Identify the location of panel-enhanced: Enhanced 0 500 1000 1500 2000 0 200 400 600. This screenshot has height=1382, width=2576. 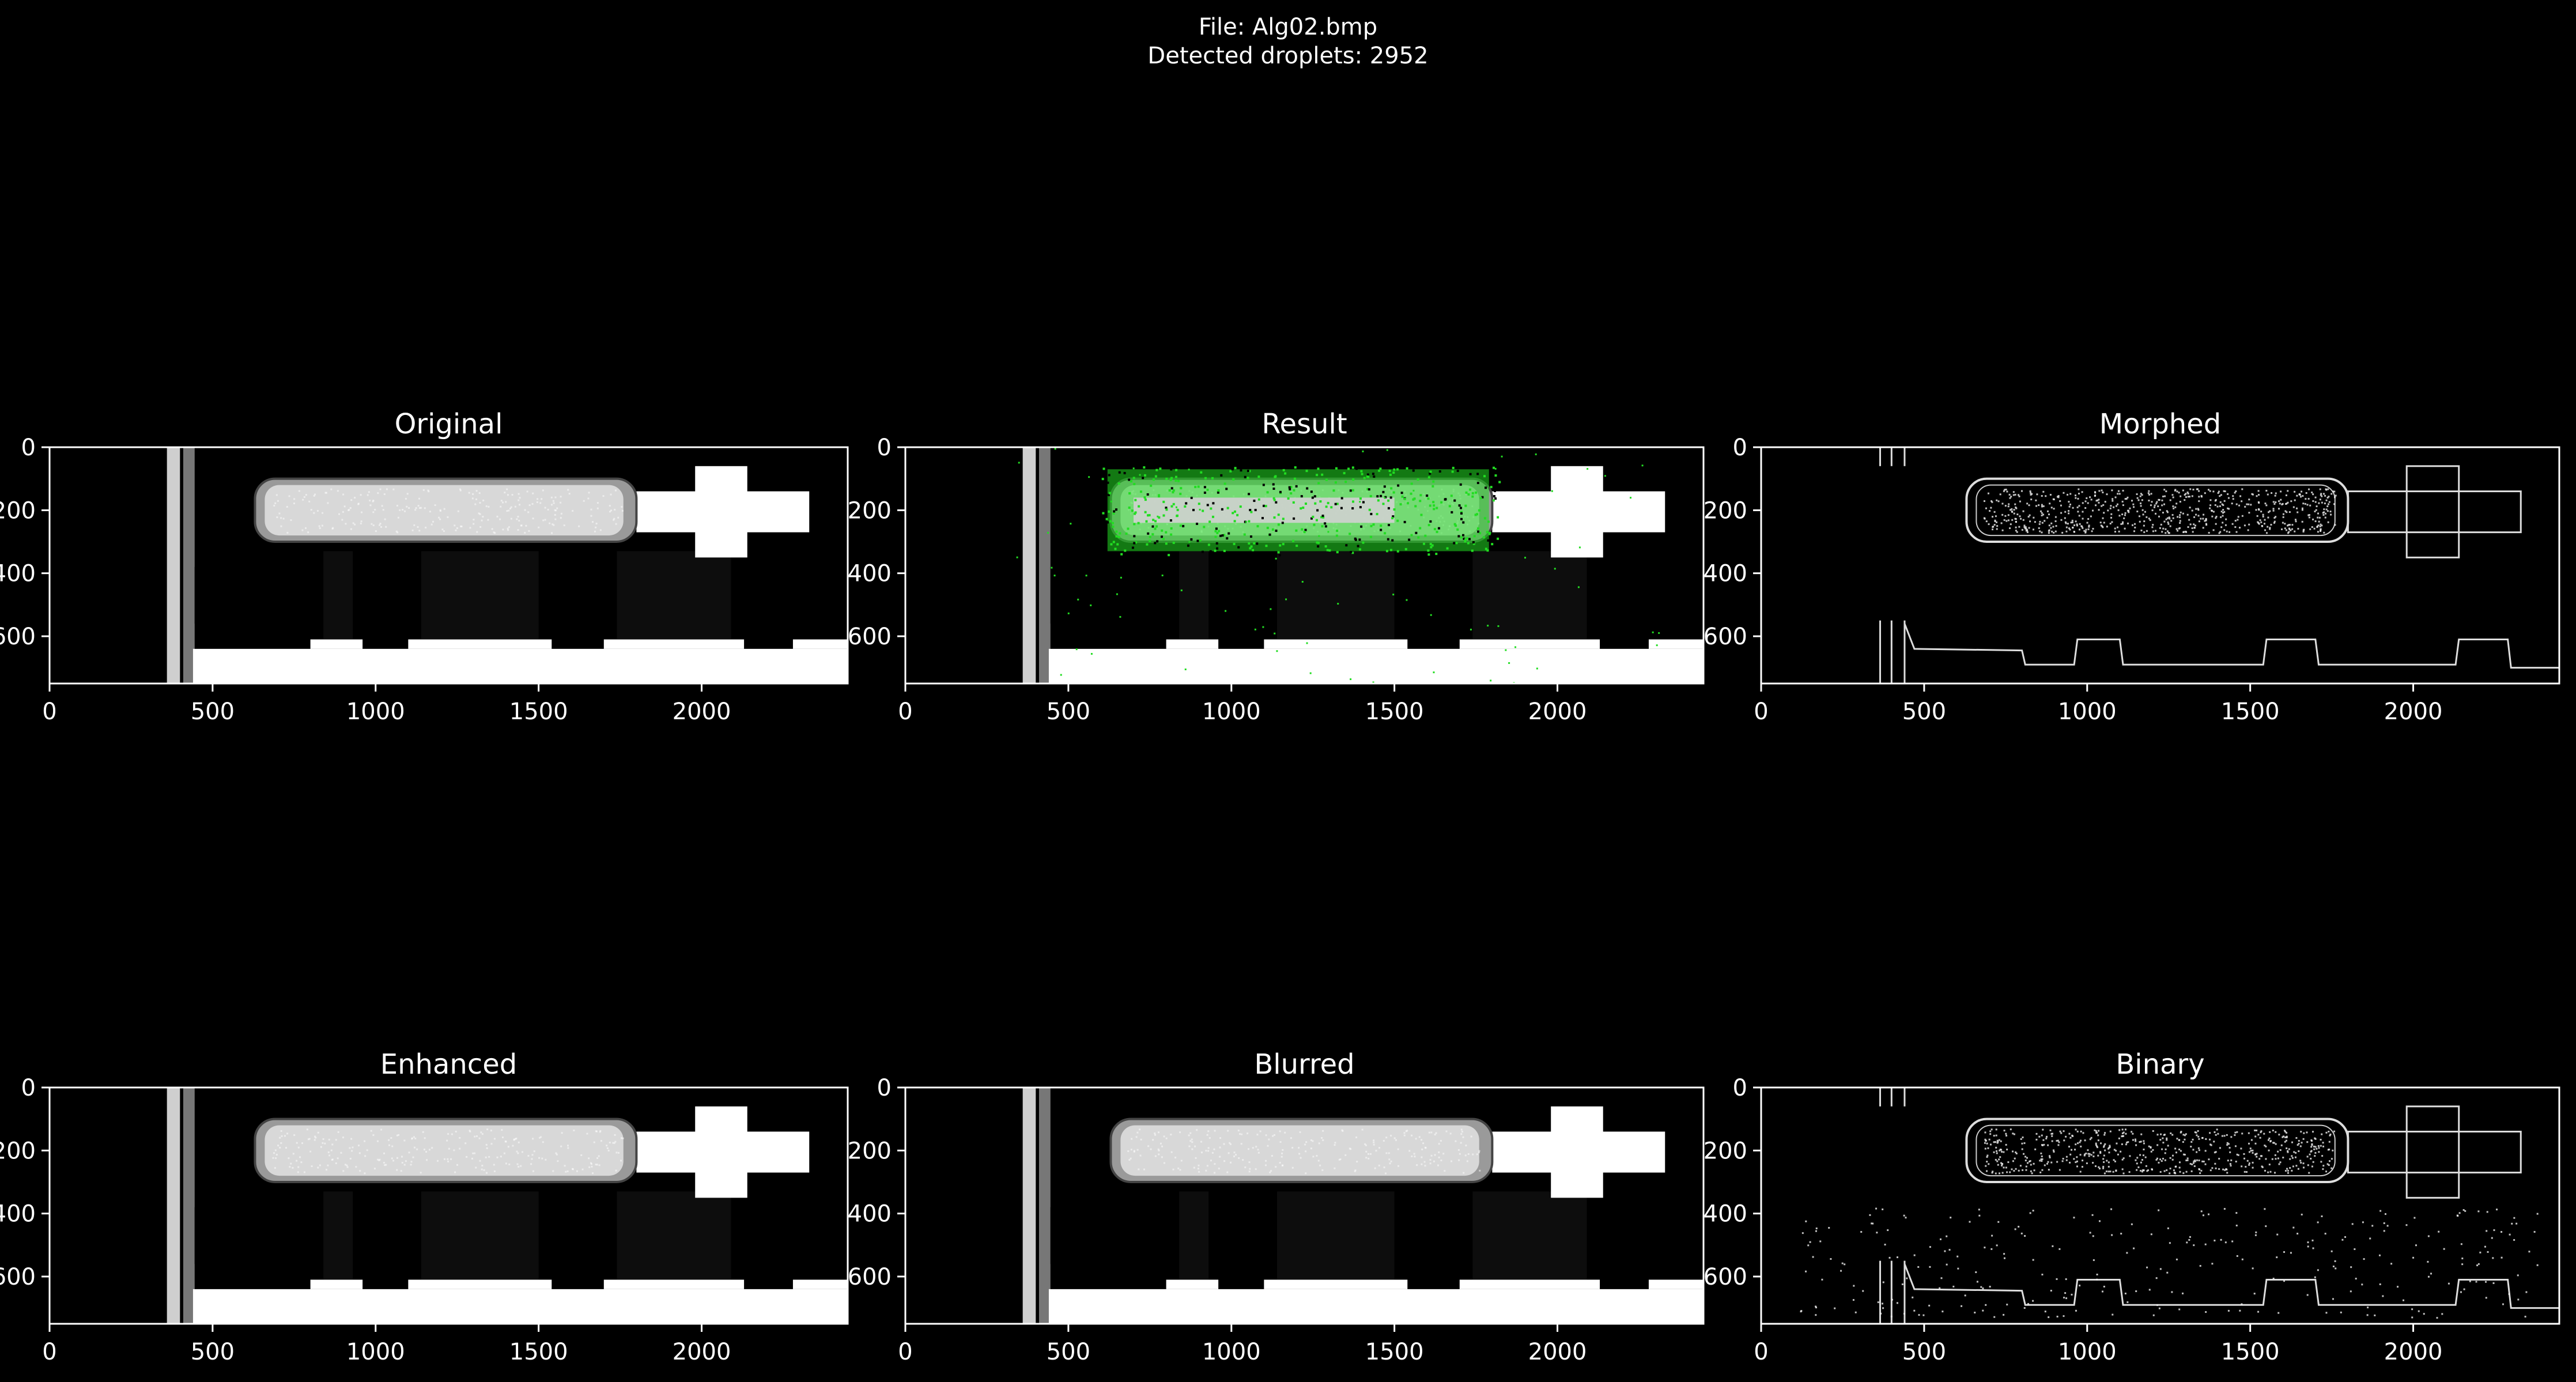
(424, 1207).